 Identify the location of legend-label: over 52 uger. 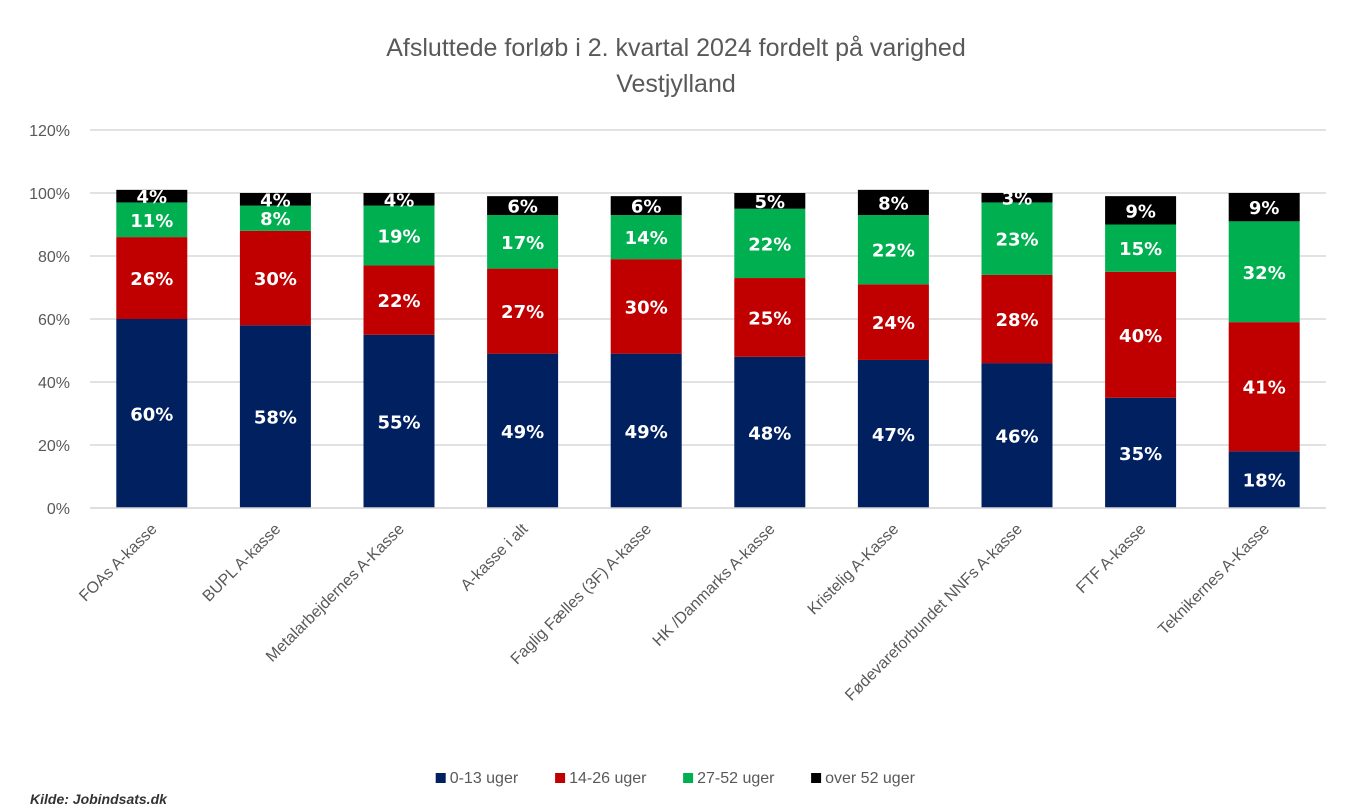
(870, 778).